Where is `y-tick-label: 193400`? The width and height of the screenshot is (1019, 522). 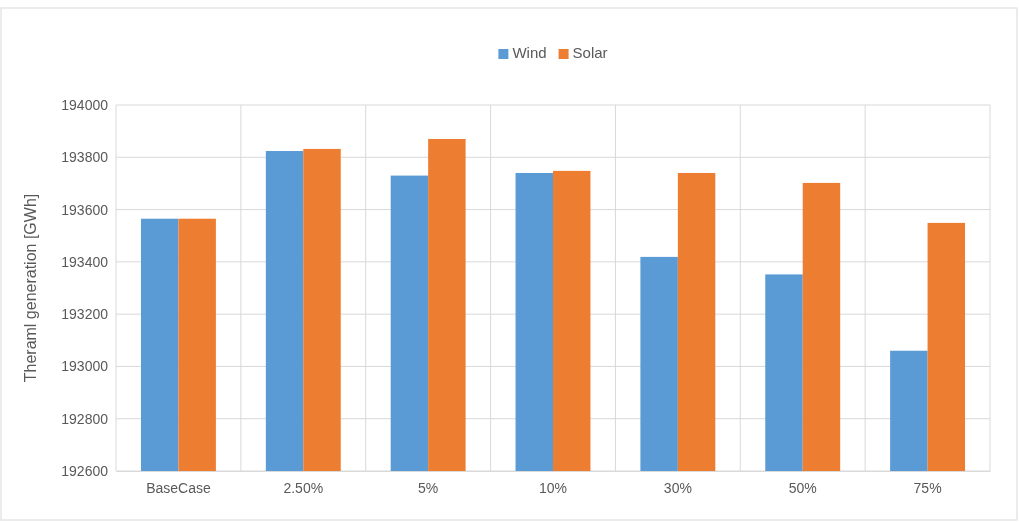
y-tick-label: 193400 is located at coordinates (85, 261).